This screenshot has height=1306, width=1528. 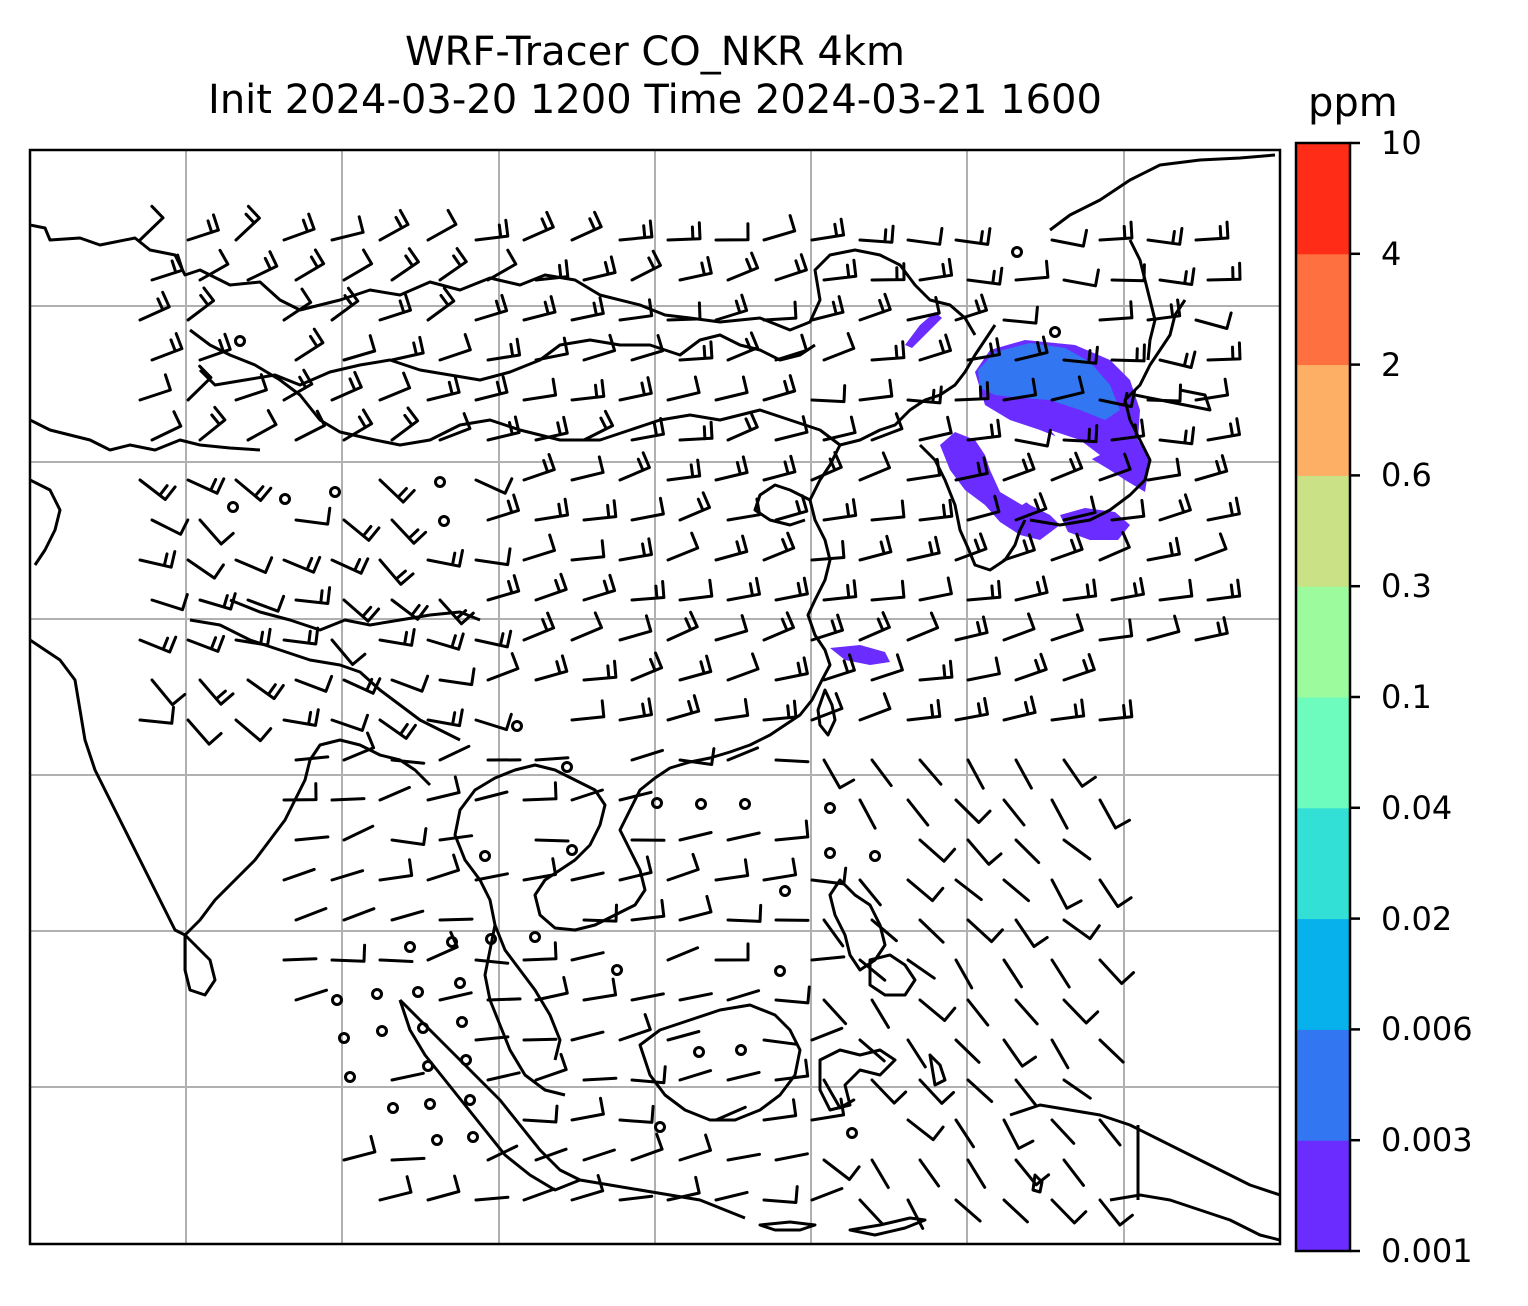 What do you see at coordinates (662, 1199) in the screenshot?
I see `coast-java` at bounding box center [662, 1199].